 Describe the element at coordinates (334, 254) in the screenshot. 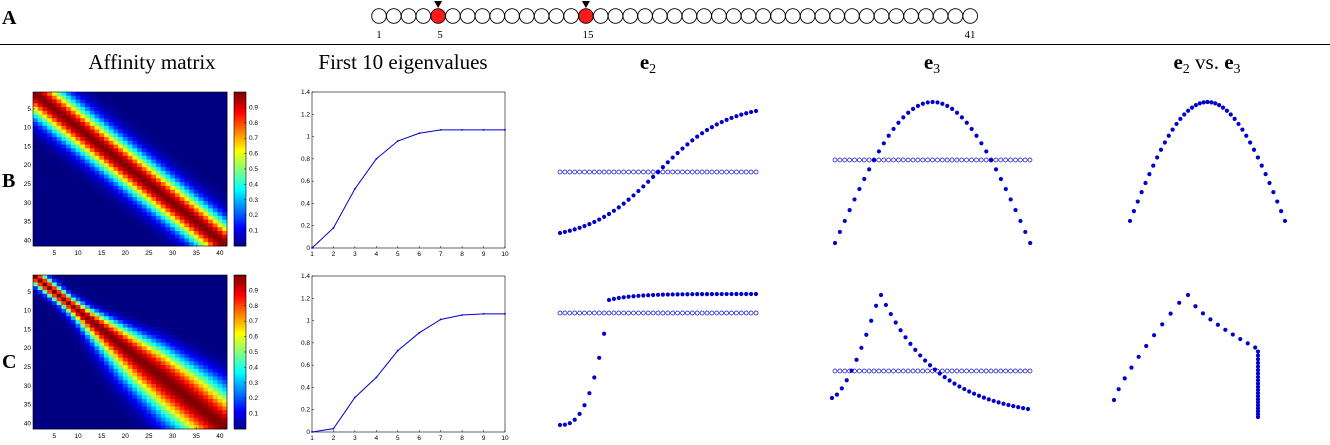

I see `eigen-b-xtick-2: 2` at that location.